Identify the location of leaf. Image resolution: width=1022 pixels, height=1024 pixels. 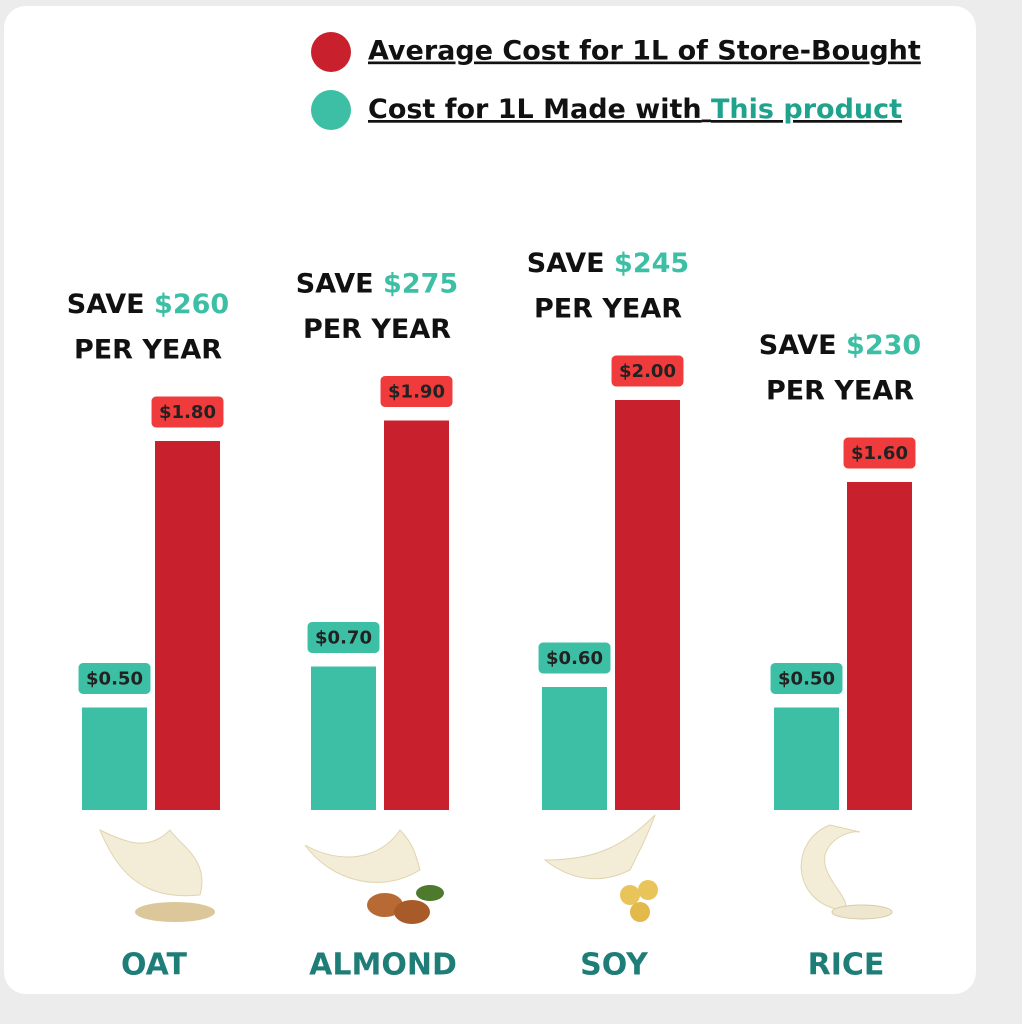
(430, 893).